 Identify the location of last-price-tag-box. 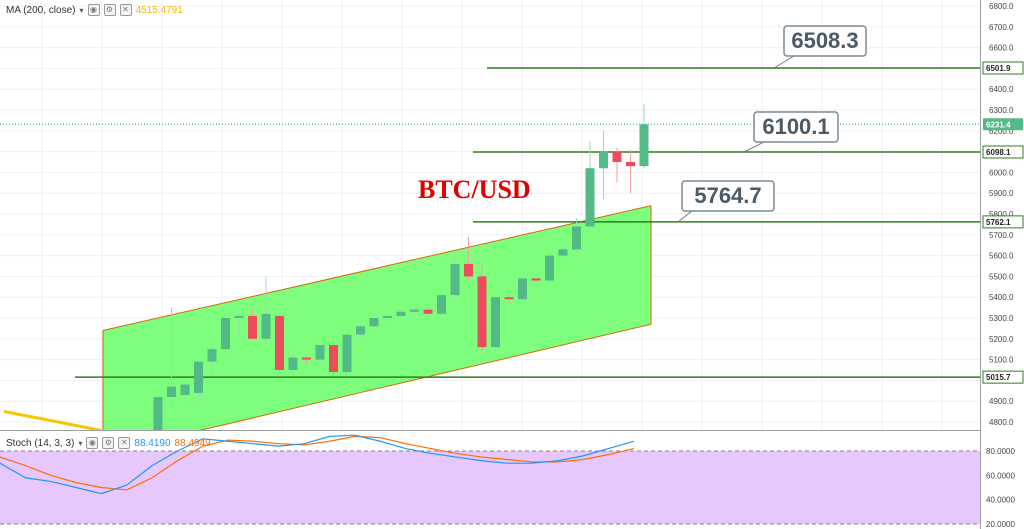
(1003, 124).